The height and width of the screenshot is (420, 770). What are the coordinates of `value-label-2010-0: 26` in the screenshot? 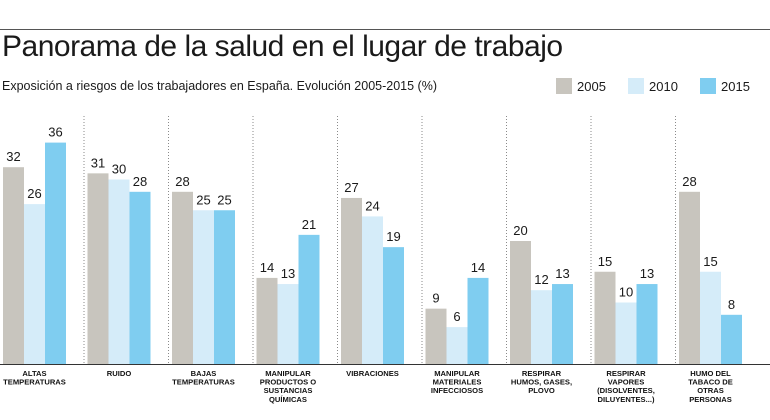 It's located at (34, 193).